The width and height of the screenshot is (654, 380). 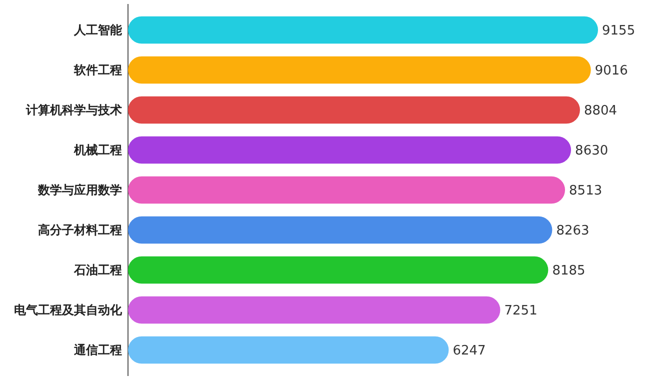 What do you see at coordinates (573, 231) in the screenshot?
I see `data-label: 8263` at bounding box center [573, 231].